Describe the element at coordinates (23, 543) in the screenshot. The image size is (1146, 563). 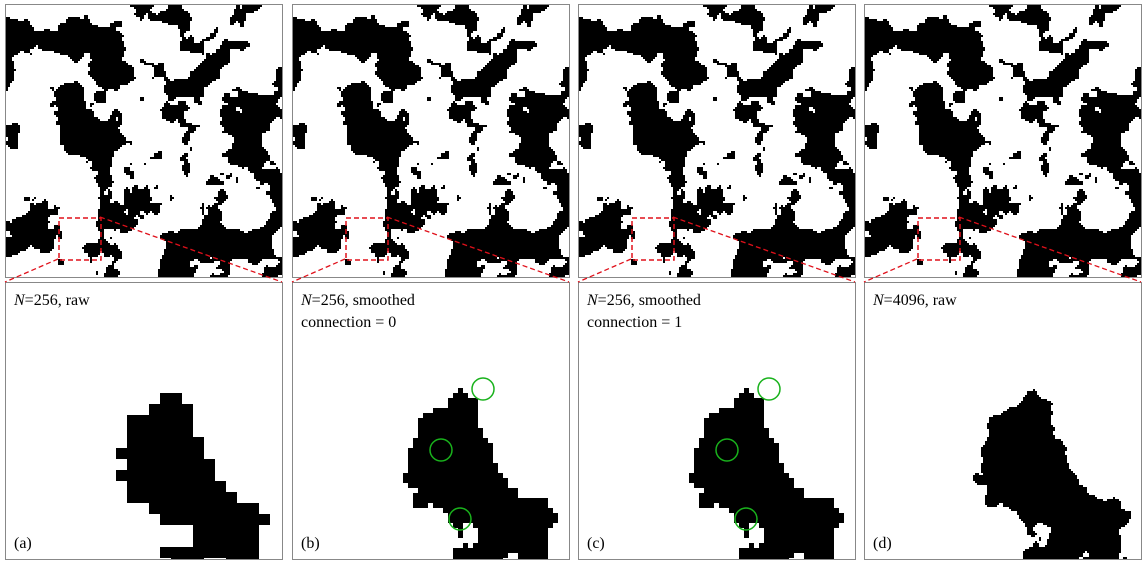
I see `panel-letter: (a)` at that location.